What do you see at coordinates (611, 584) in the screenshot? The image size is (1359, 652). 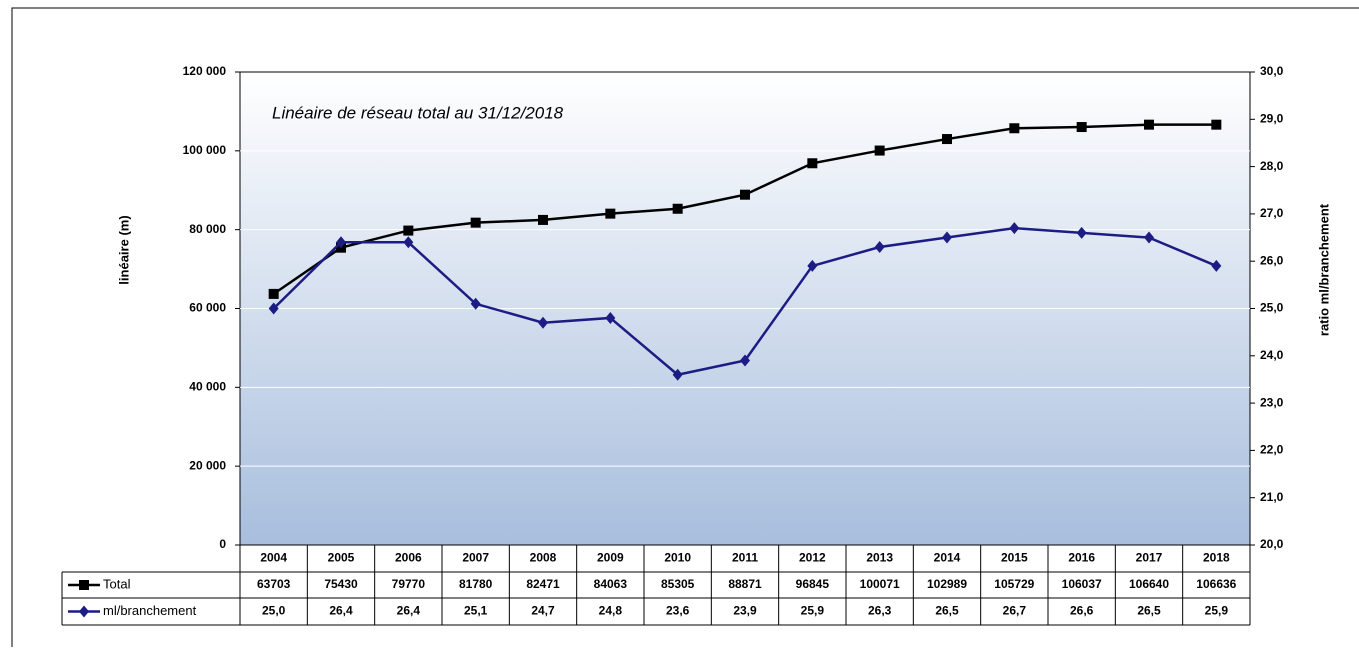 I see `table-value: 84063` at bounding box center [611, 584].